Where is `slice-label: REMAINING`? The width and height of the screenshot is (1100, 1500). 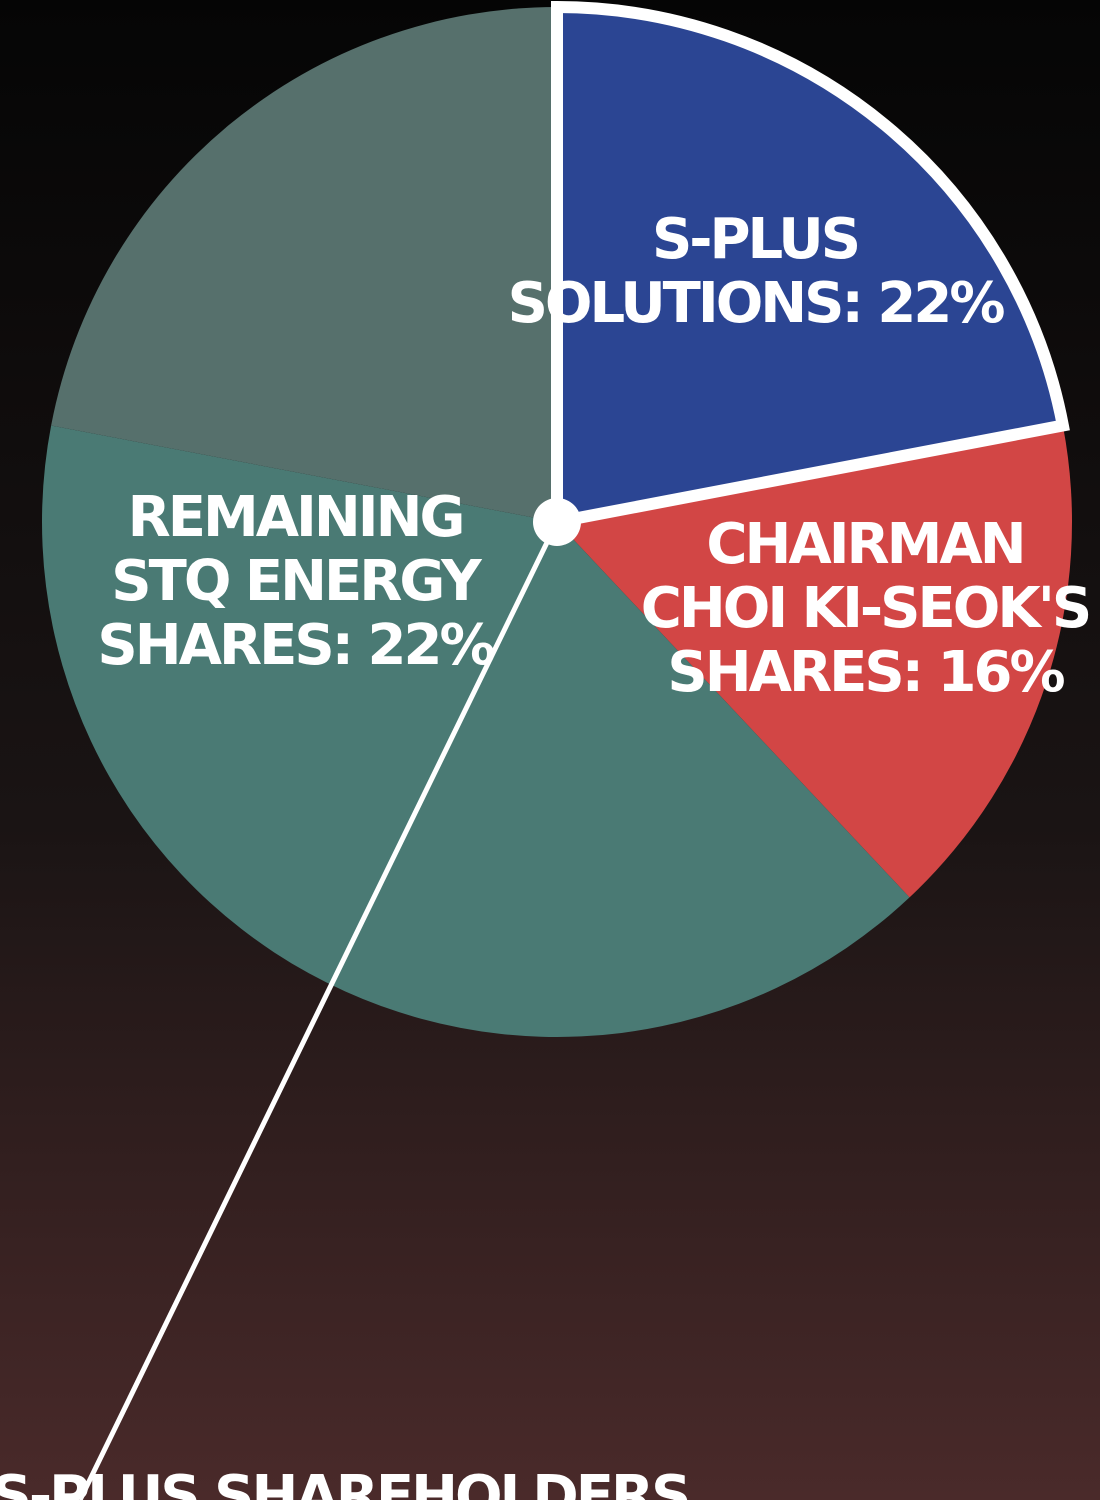
slice-label: REMAINING is located at coordinates (295, 517).